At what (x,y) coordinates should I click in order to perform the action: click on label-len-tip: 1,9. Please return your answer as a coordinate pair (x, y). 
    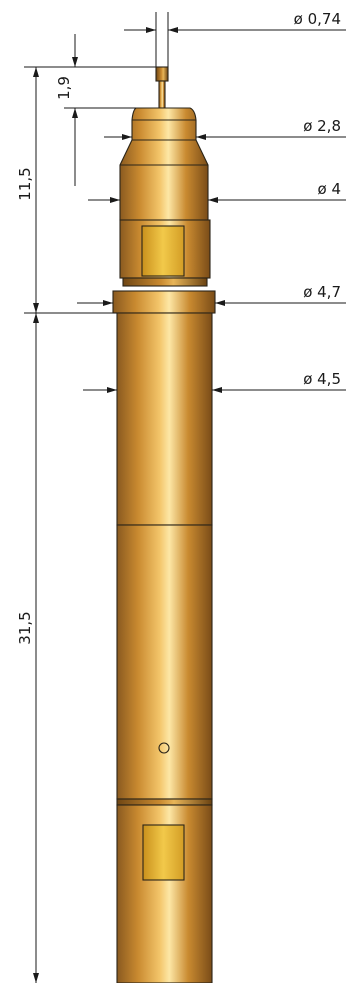
    Looking at the image, I should click on (64, 88).